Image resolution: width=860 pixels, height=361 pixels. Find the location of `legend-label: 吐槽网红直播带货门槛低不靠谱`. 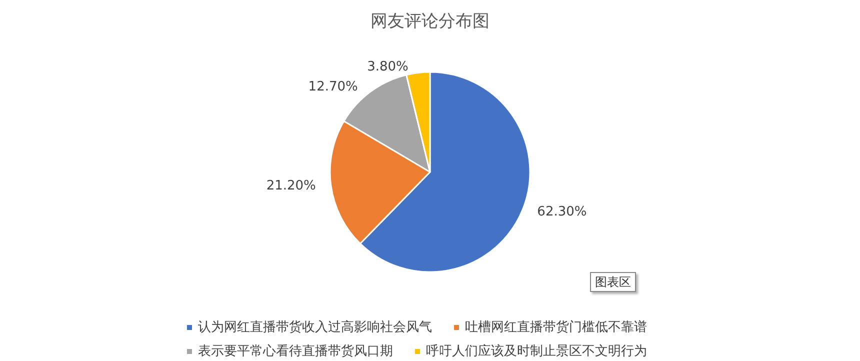

legend-label: 吐槽网红直播带货门槛低不靠谱 is located at coordinates (556, 327).